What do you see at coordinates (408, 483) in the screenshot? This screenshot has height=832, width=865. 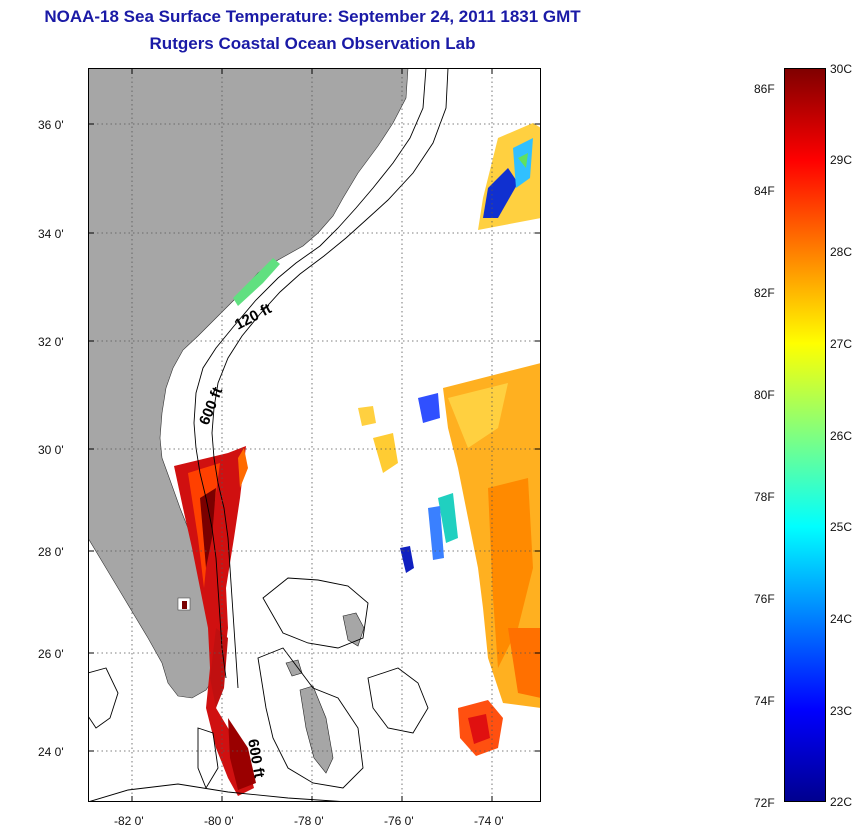 I see `sst-scattered-west` at bounding box center [408, 483].